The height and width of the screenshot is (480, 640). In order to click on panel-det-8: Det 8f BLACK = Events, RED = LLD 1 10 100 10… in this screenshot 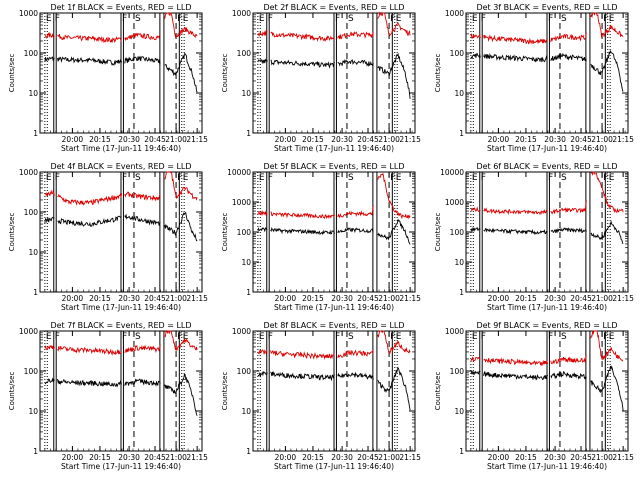, I will do `click(321, 396)`.